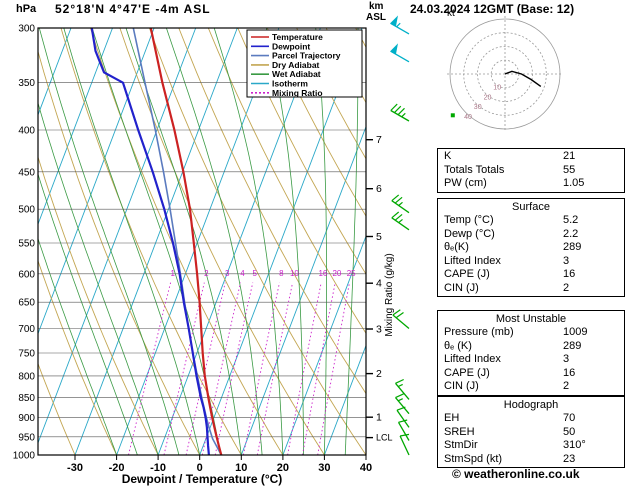 The width and height of the screenshot is (629, 486). Describe the element at coordinates (389, 294) in the screenshot. I see `mixing-axis-title: Mixing Ratio (g/kg)` at that location.